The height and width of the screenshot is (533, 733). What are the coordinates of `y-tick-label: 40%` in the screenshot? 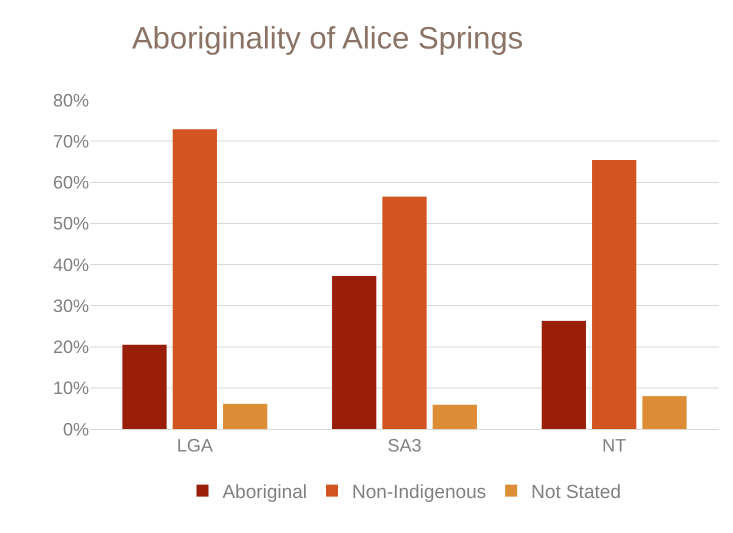 It's located at (70, 264).